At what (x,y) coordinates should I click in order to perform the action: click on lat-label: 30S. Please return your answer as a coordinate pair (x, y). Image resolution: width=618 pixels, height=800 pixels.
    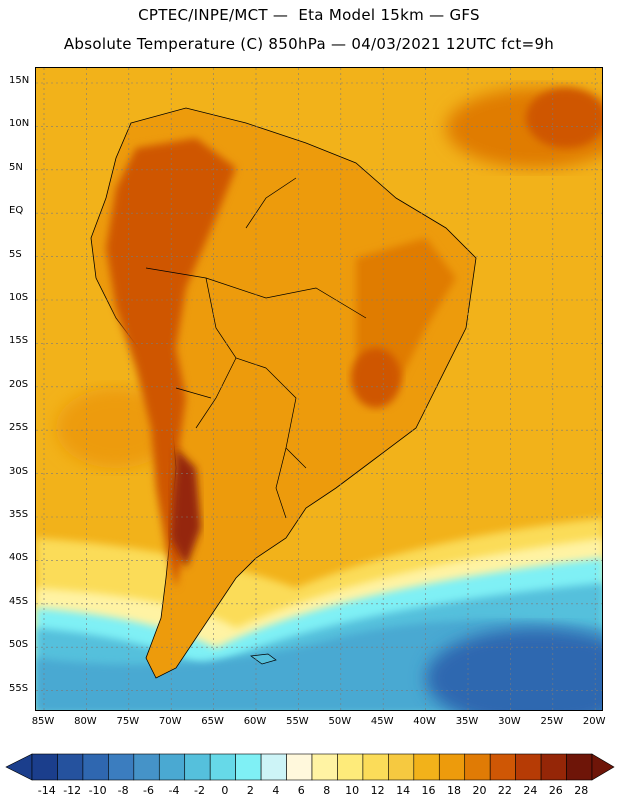
    Looking at the image, I should click on (19, 471).